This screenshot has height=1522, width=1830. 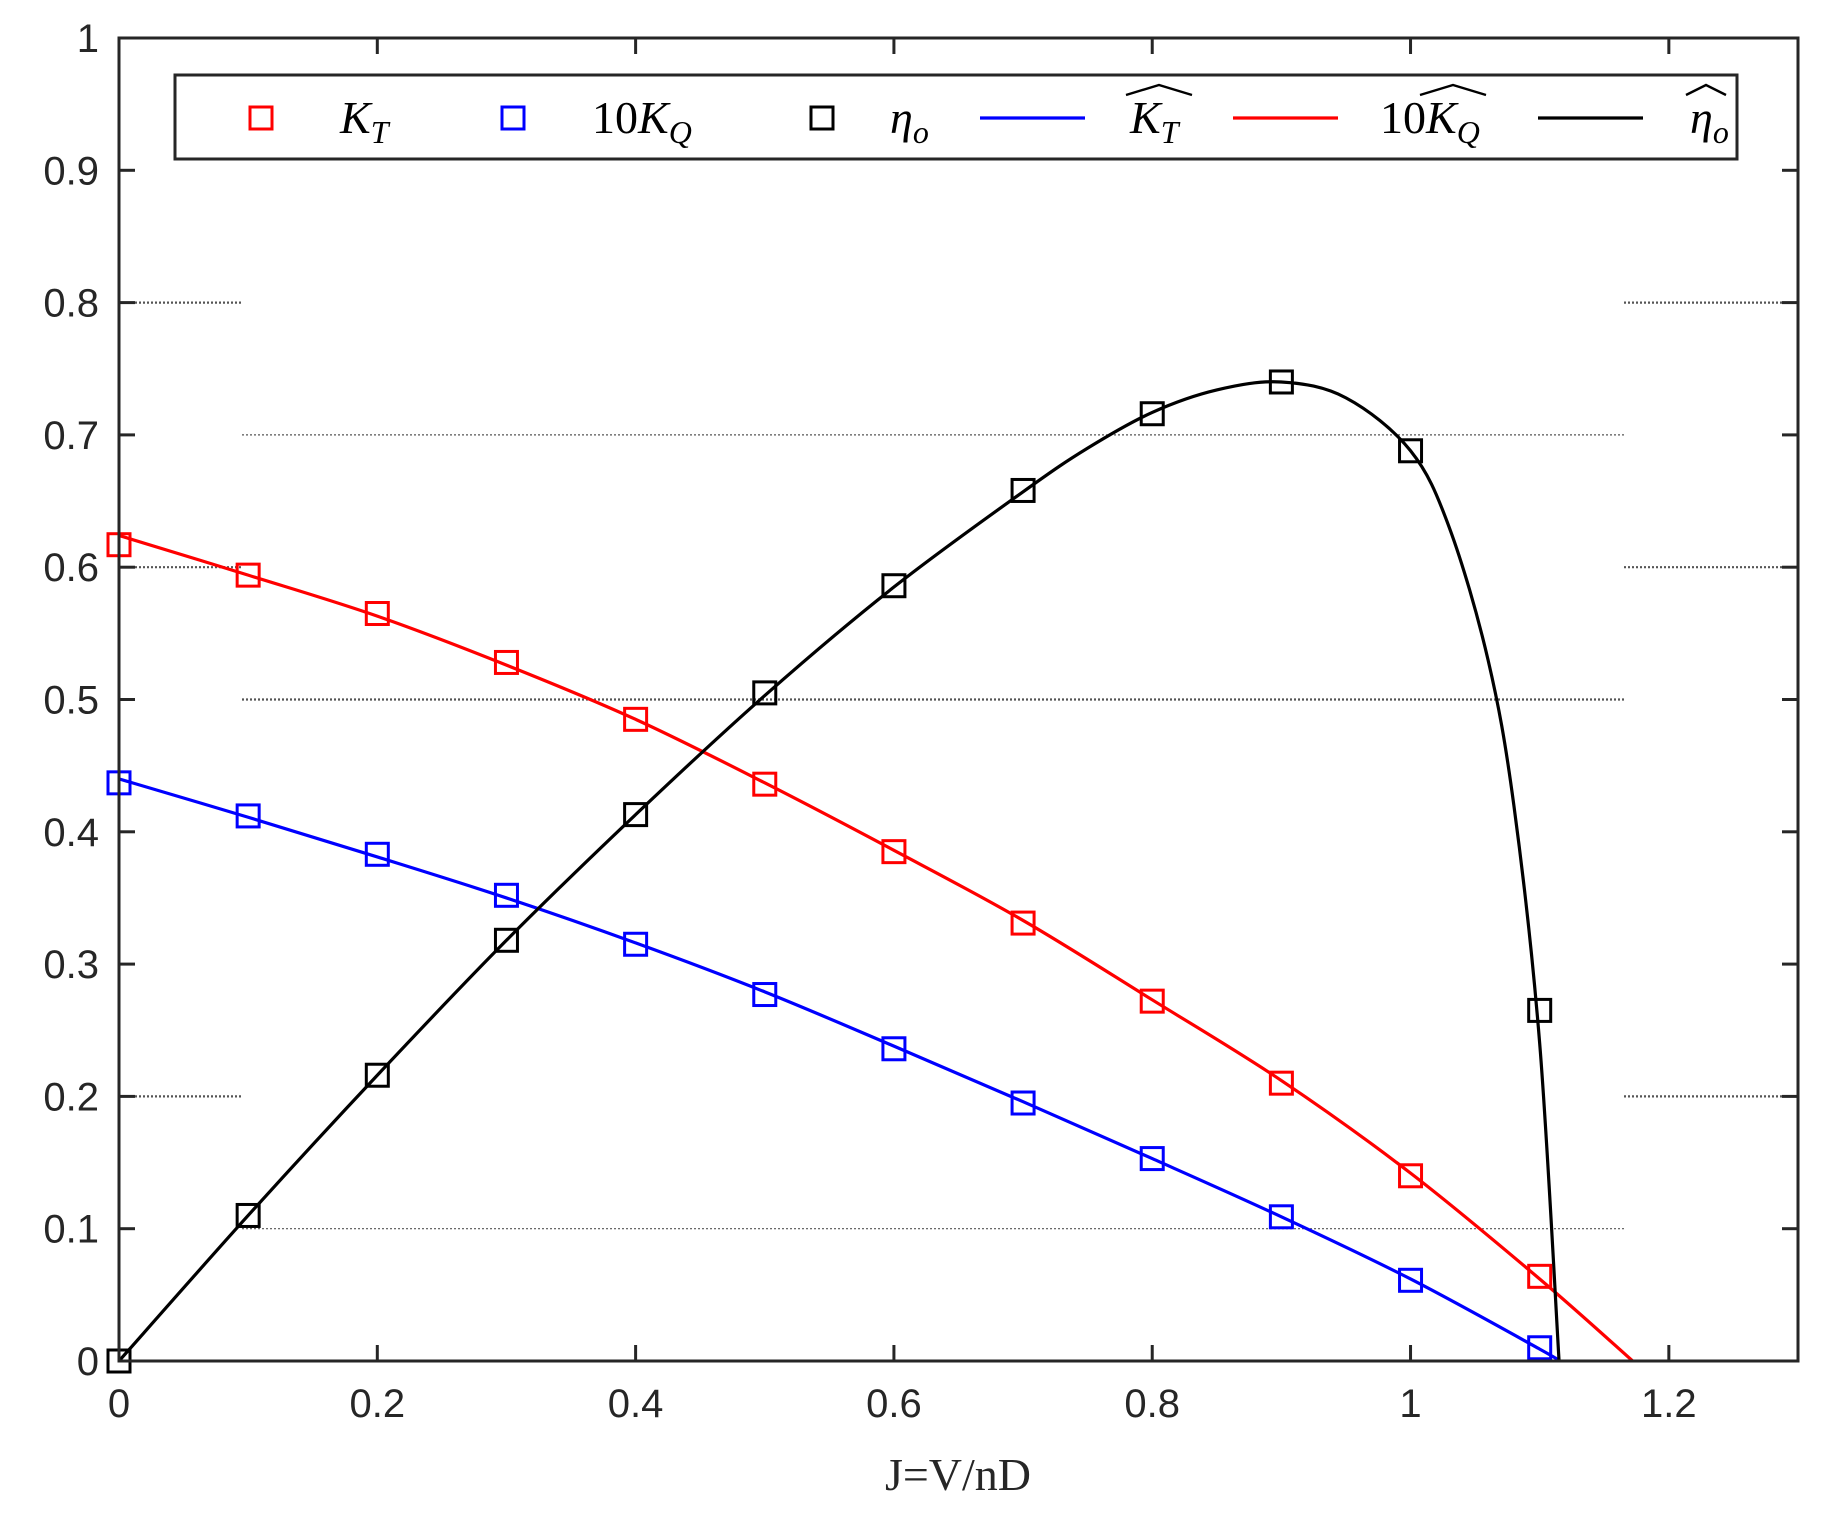 I want to click on y-tick-label: 1, so click(x=88, y=39).